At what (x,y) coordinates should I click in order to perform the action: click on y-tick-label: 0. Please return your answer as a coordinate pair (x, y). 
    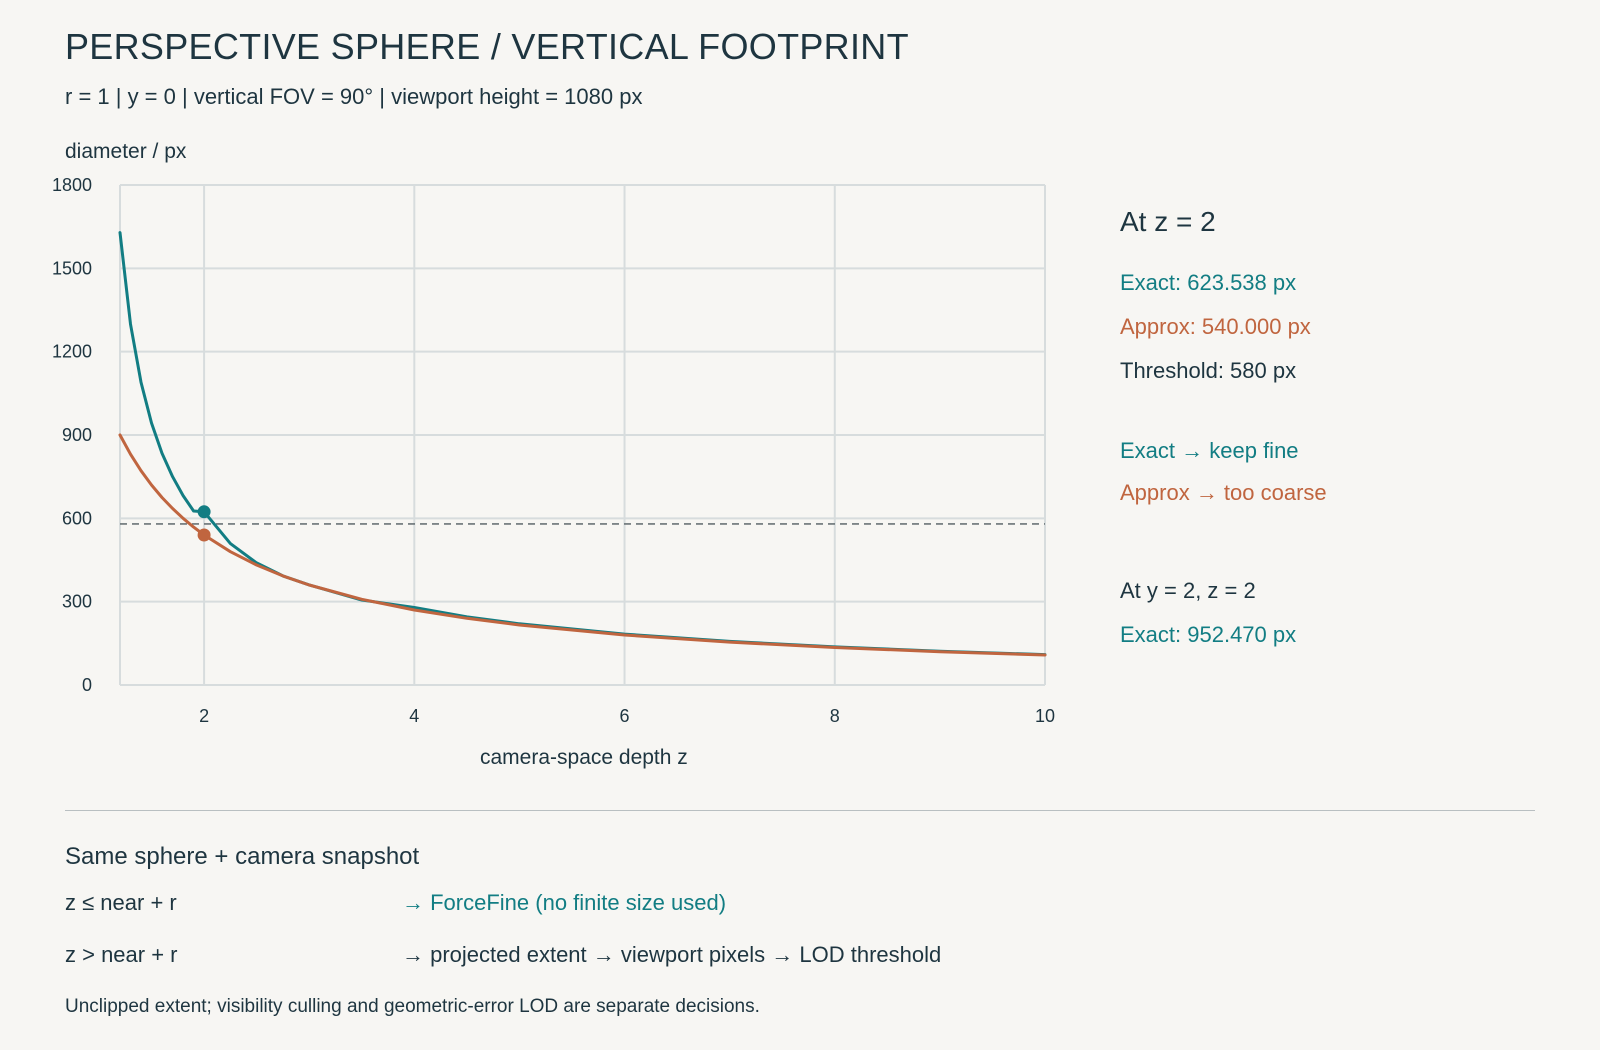
    Looking at the image, I should click on (87, 685).